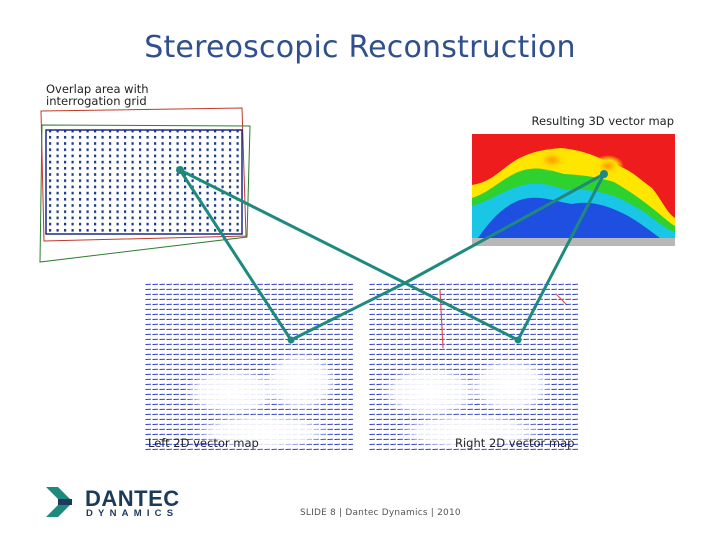 The image size is (720, 540). Describe the element at coordinates (602, 121) in the screenshot. I see `result-3d-label: Resulting 3D vector map` at that location.